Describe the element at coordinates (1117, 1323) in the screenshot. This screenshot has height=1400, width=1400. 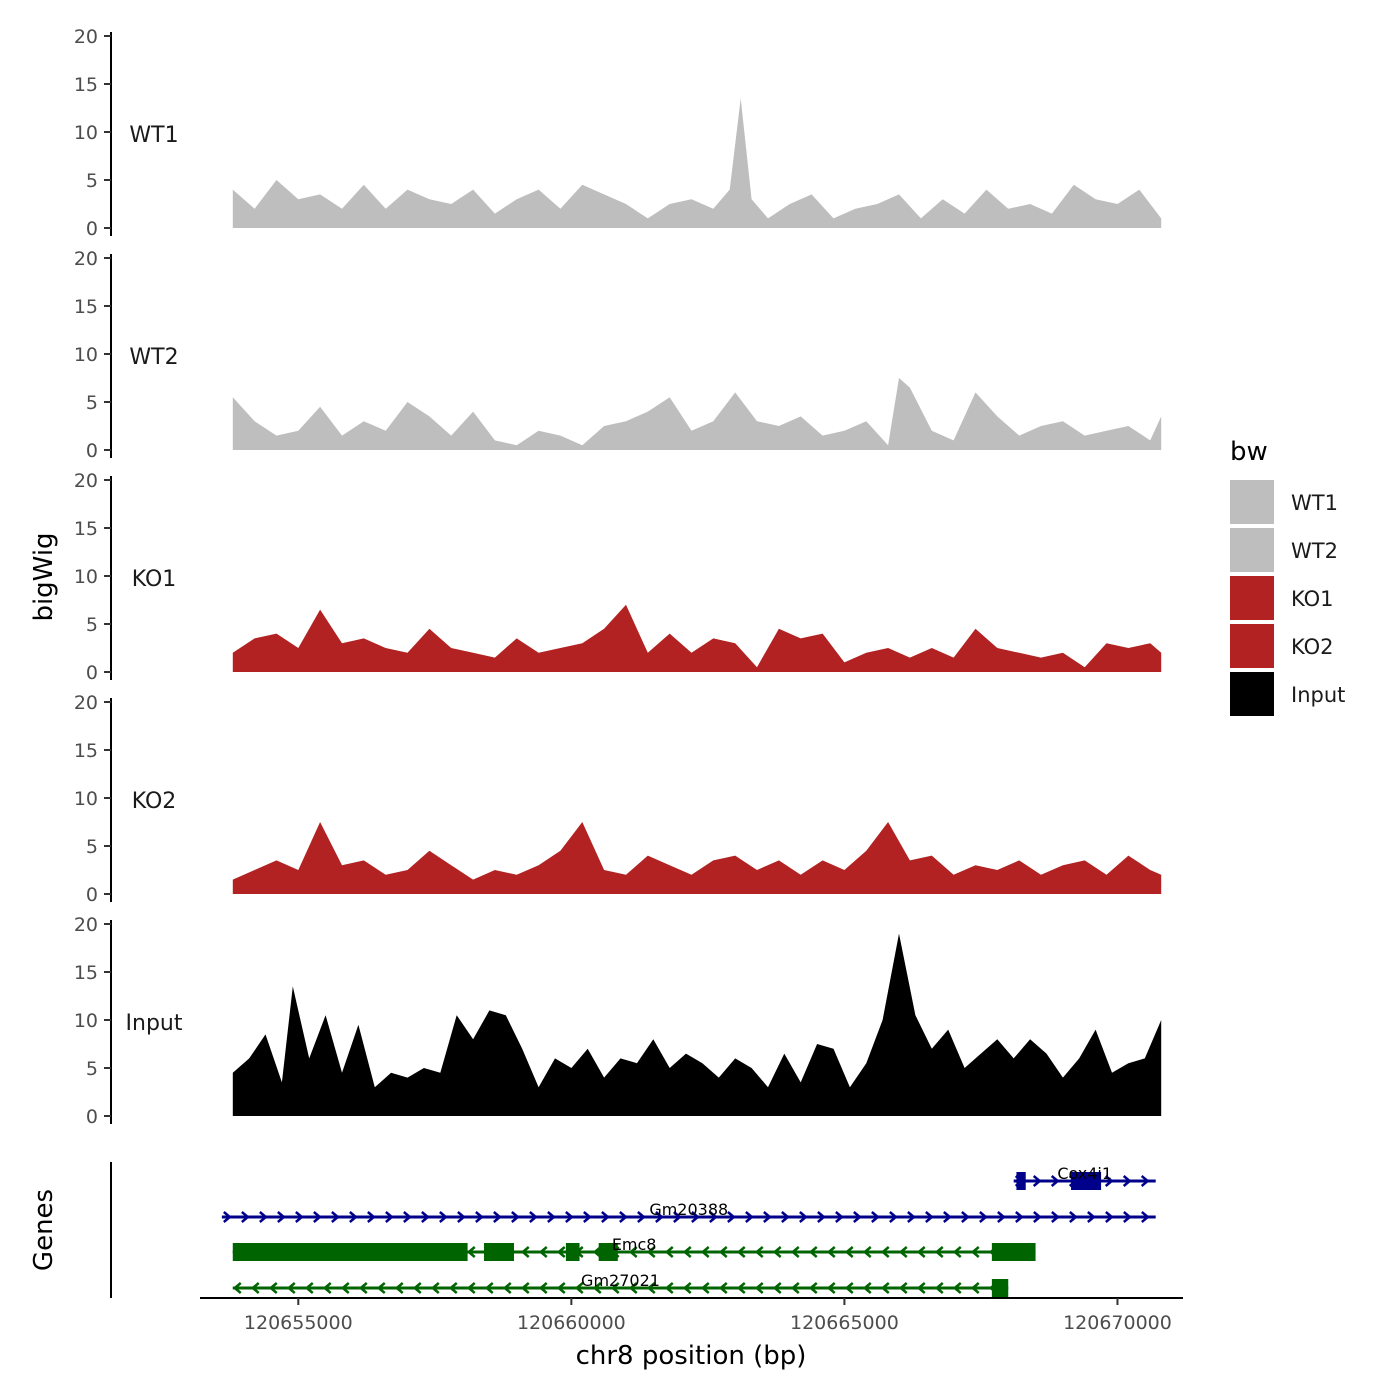
I see `x-tick-label: 120670000` at that location.